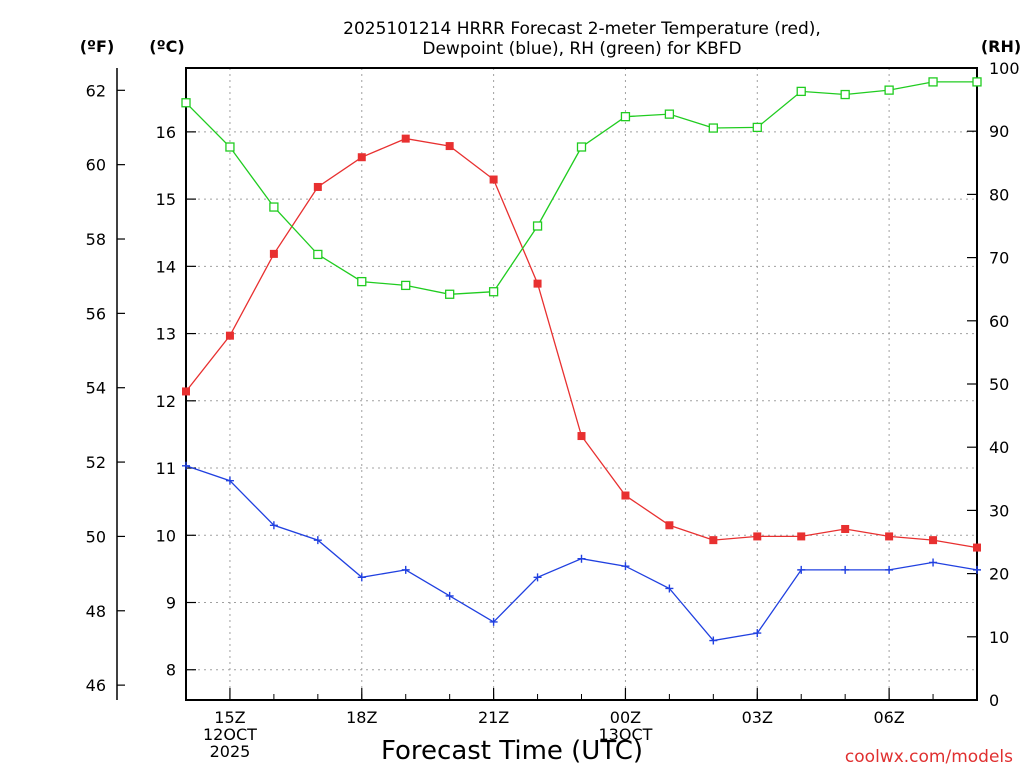 This screenshot has width=1024, height=768. Describe the element at coordinates (96, 685) in the screenshot. I see `fahrenheit-tick-label: 46` at that location.